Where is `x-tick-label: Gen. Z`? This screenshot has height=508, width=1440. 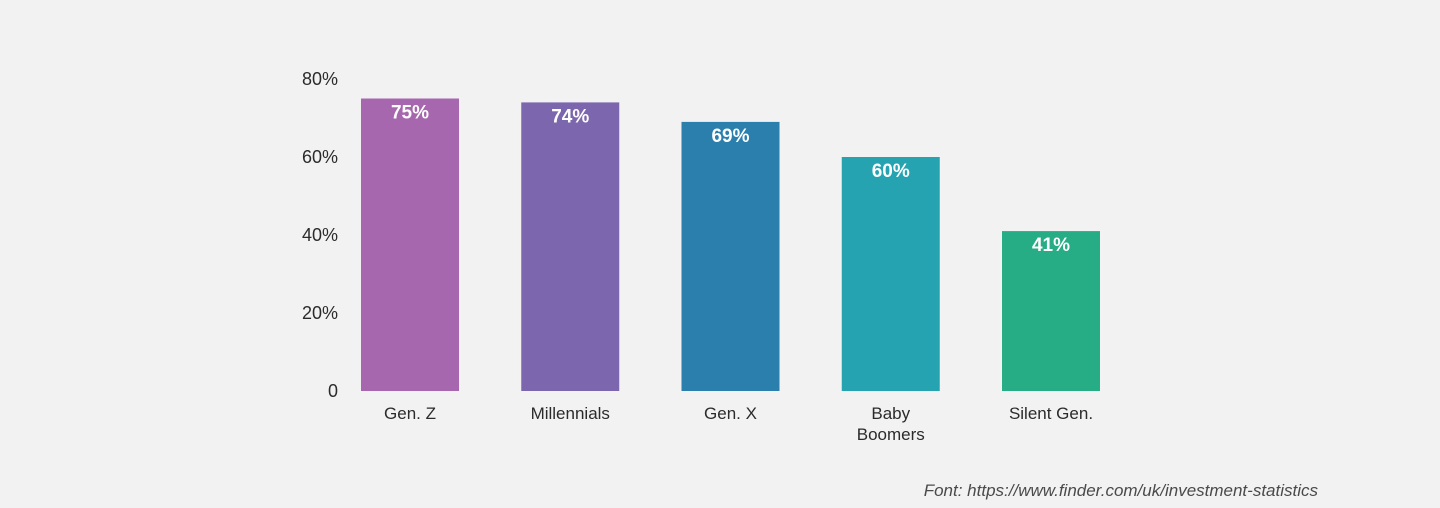
x-tick-label: Gen. Z is located at coordinates (410, 413).